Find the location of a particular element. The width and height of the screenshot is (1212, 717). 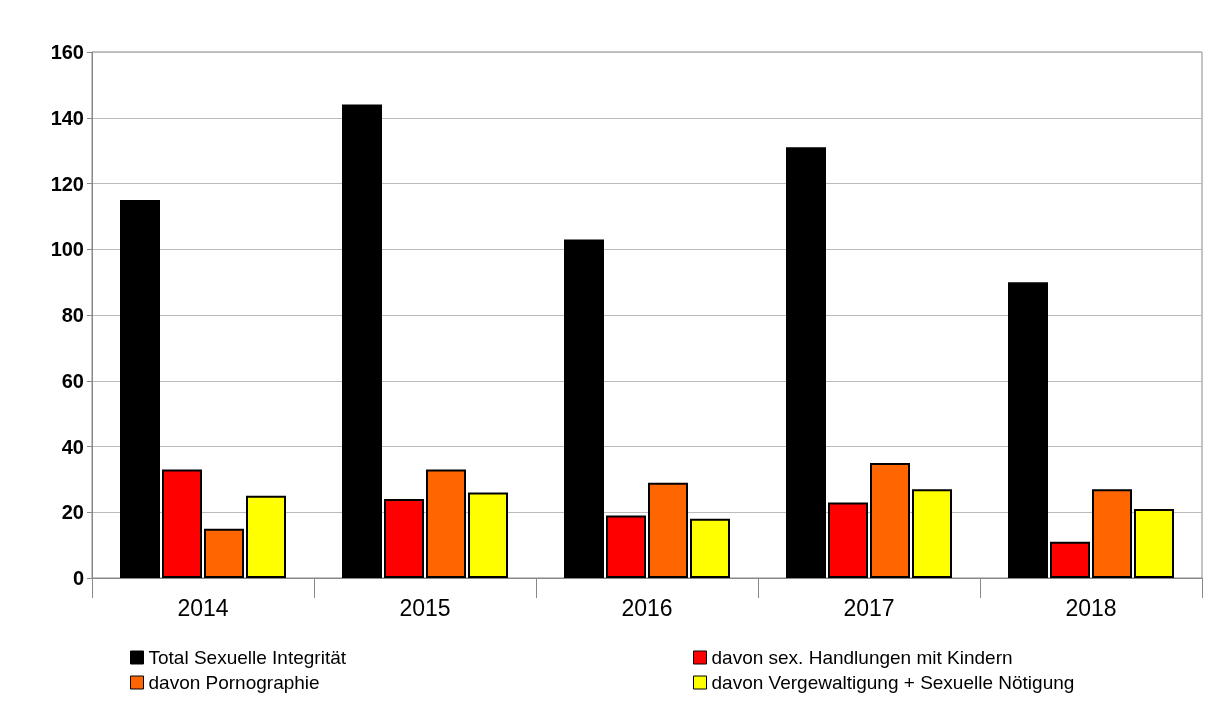

y-tick-label: 80 is located at coordinates (72, 315).